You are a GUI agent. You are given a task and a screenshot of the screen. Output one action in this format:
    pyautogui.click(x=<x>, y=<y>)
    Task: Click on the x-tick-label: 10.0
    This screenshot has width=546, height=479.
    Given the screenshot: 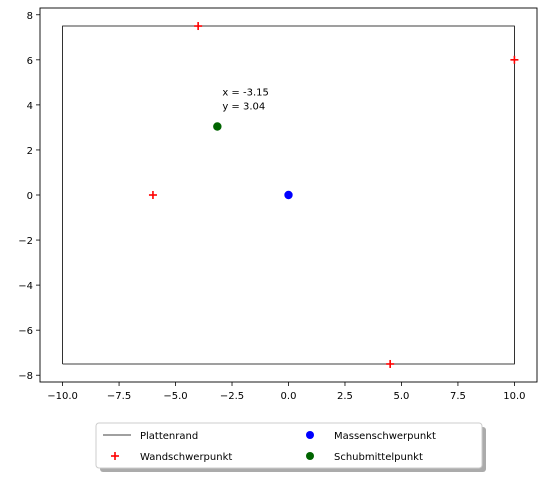 What is the action you would take?
    pyautogui.click(x=514, y=396)
    